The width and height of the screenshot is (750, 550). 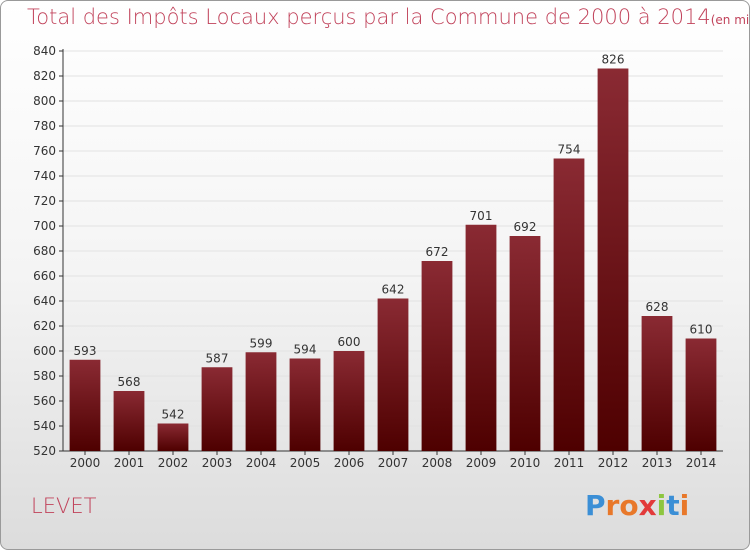 I want to click on value-label: 754, so click(x=569, y=150).